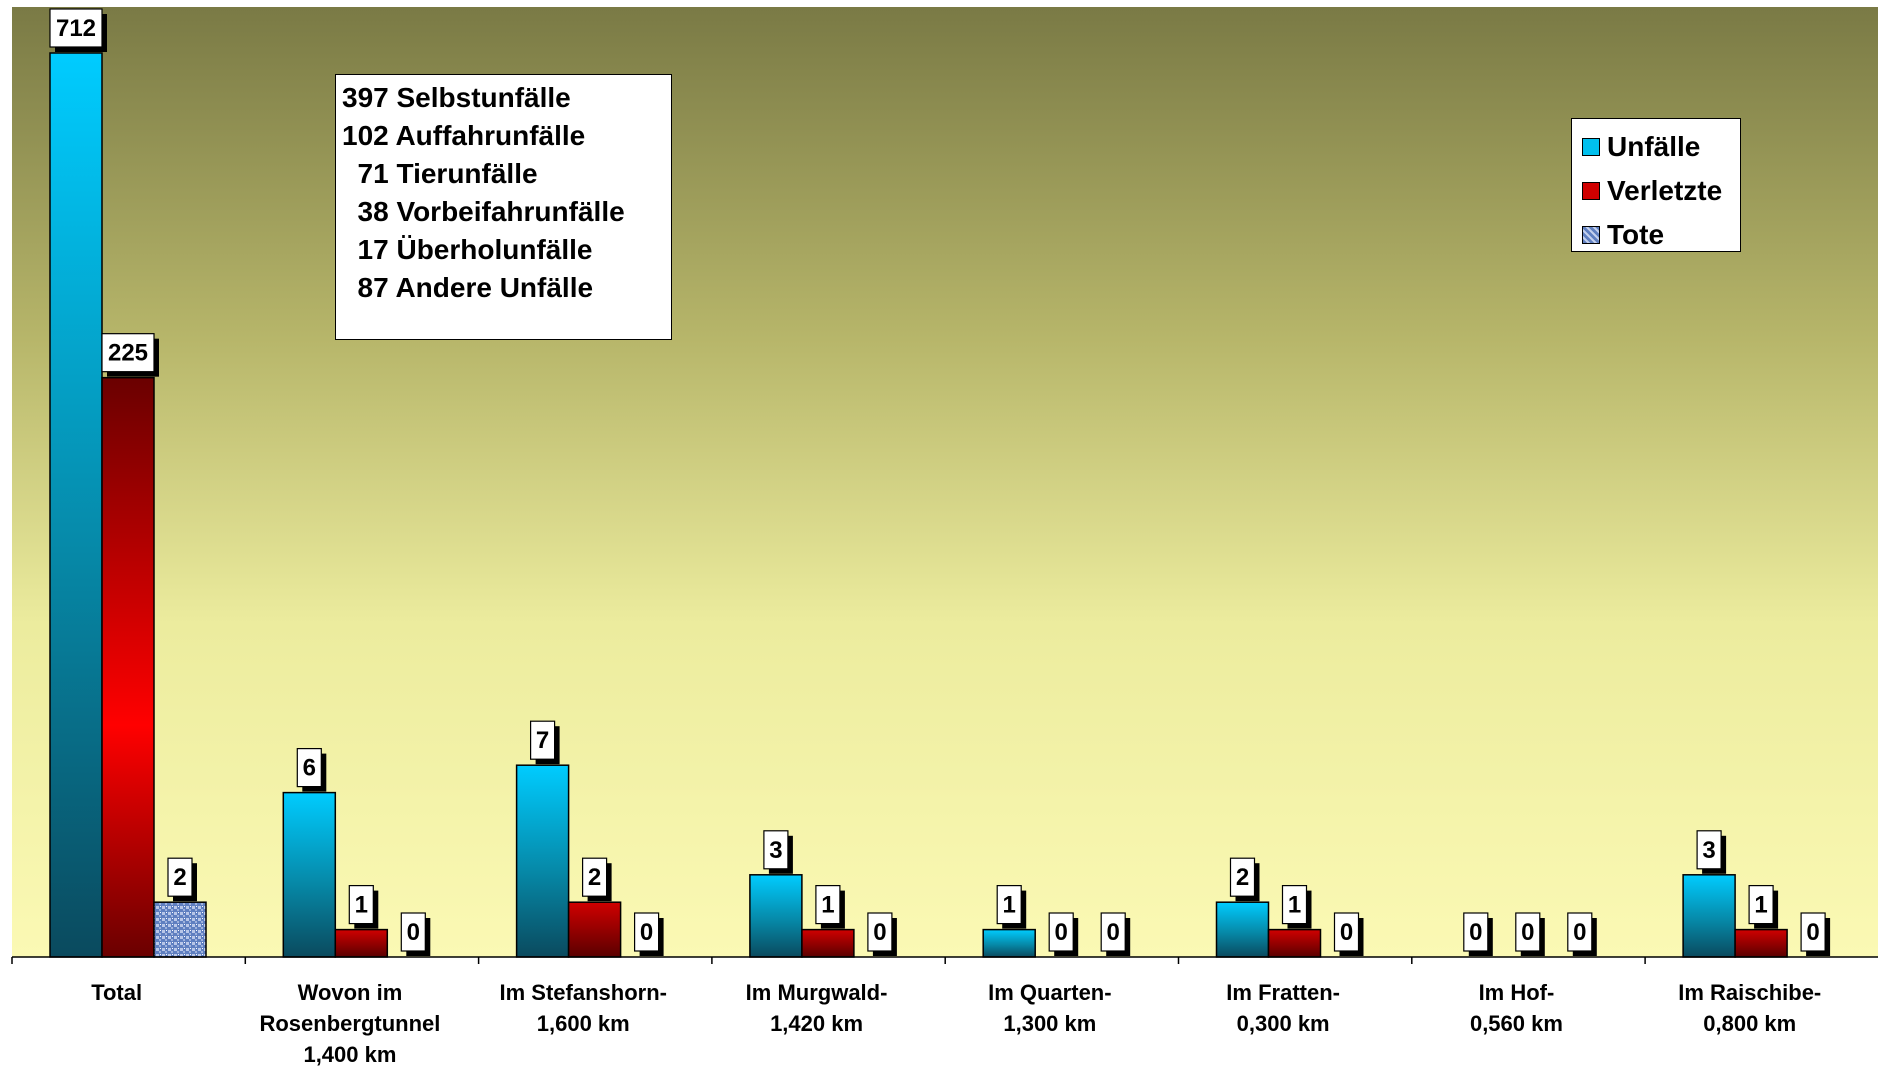 The height and width of the screenshot is (1069, 1878). I want to click on legend-label: Verletzte, so click(1665, 190).